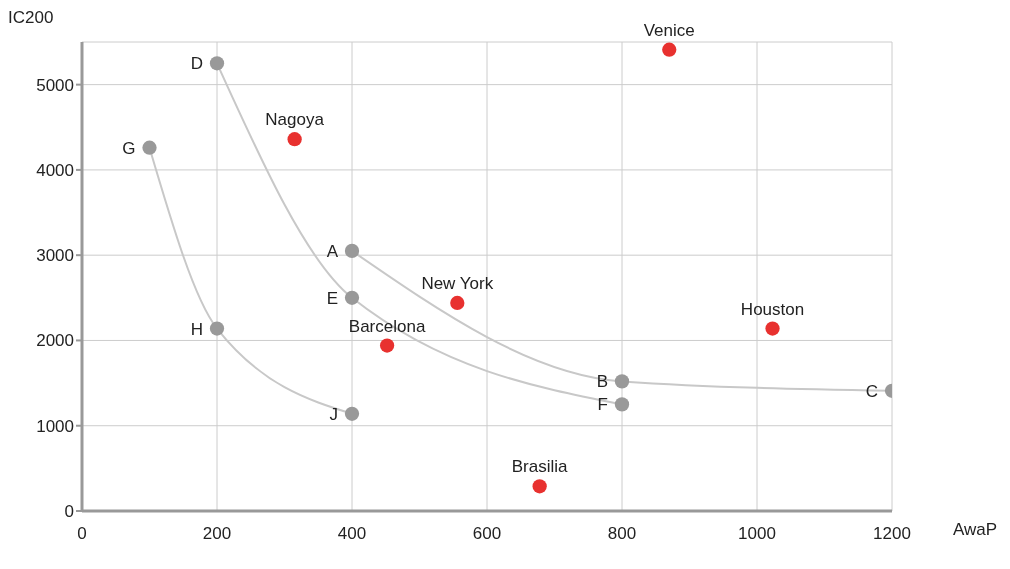 The width and height of the screenshot is (1010, 569). Describe the element at coordinates (457, 283) in the screenshot. I see `annotation: New York` at that location.